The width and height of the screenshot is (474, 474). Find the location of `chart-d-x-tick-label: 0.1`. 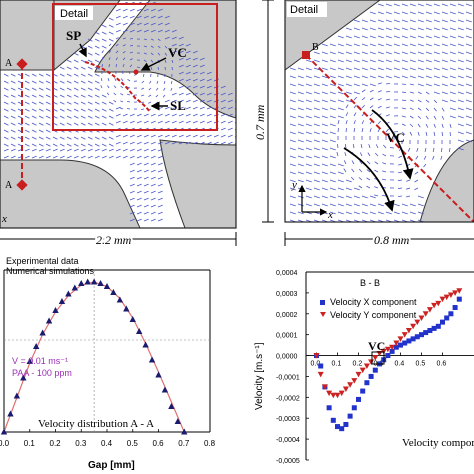

chart-d-x-tick-label: 0.1 is located at coordinates (337, 364).